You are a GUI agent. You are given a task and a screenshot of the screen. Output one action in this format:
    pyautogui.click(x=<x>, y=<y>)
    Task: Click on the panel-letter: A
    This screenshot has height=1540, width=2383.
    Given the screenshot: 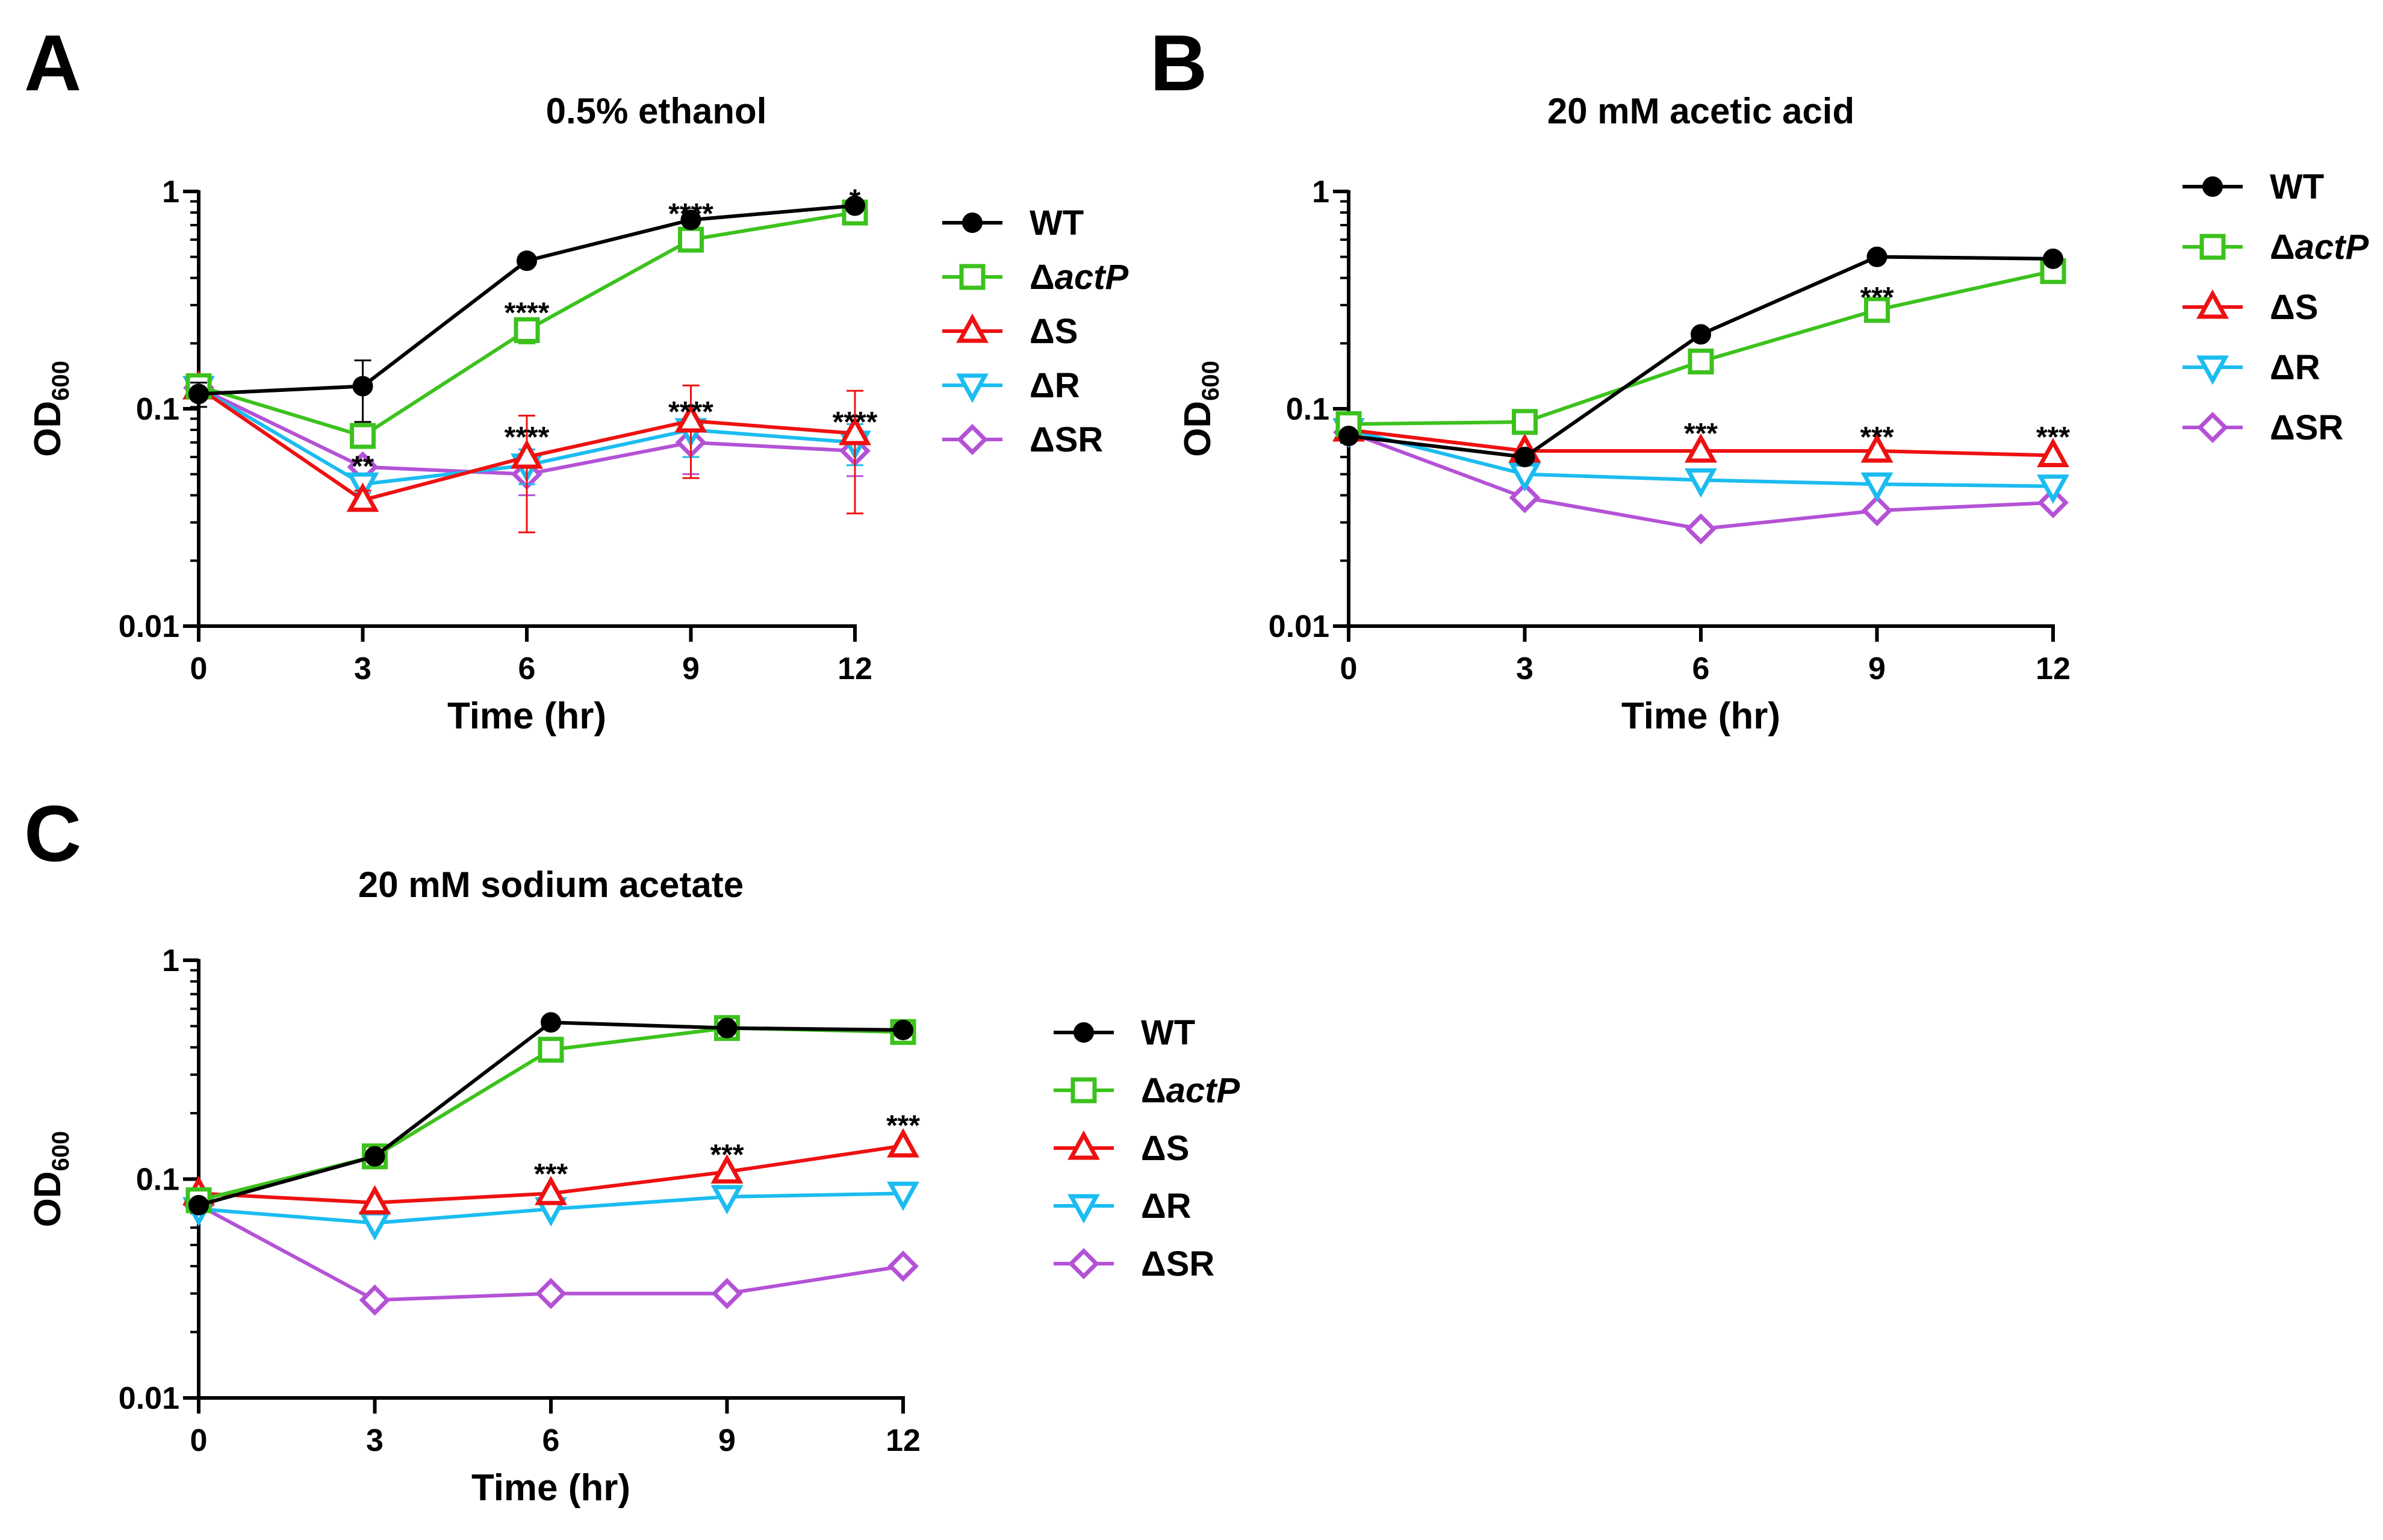 What is the action you would take?
    pyautogui.click(x=52, y=63)
    